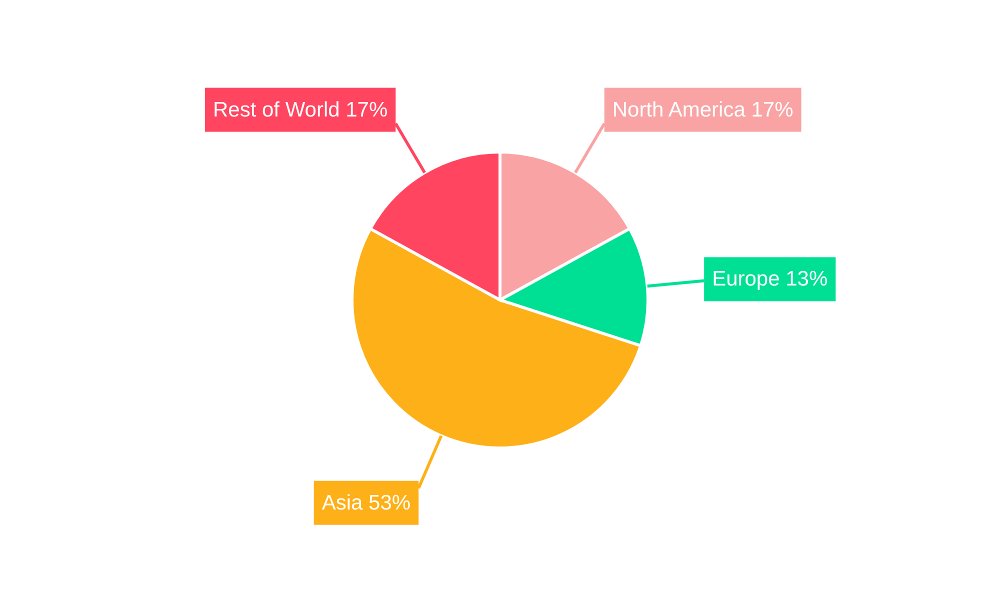  What do you see at coordinates (703, 110) in the screenshot?
I see `slice-label: North America 17%` at bounding box center [703, 110].